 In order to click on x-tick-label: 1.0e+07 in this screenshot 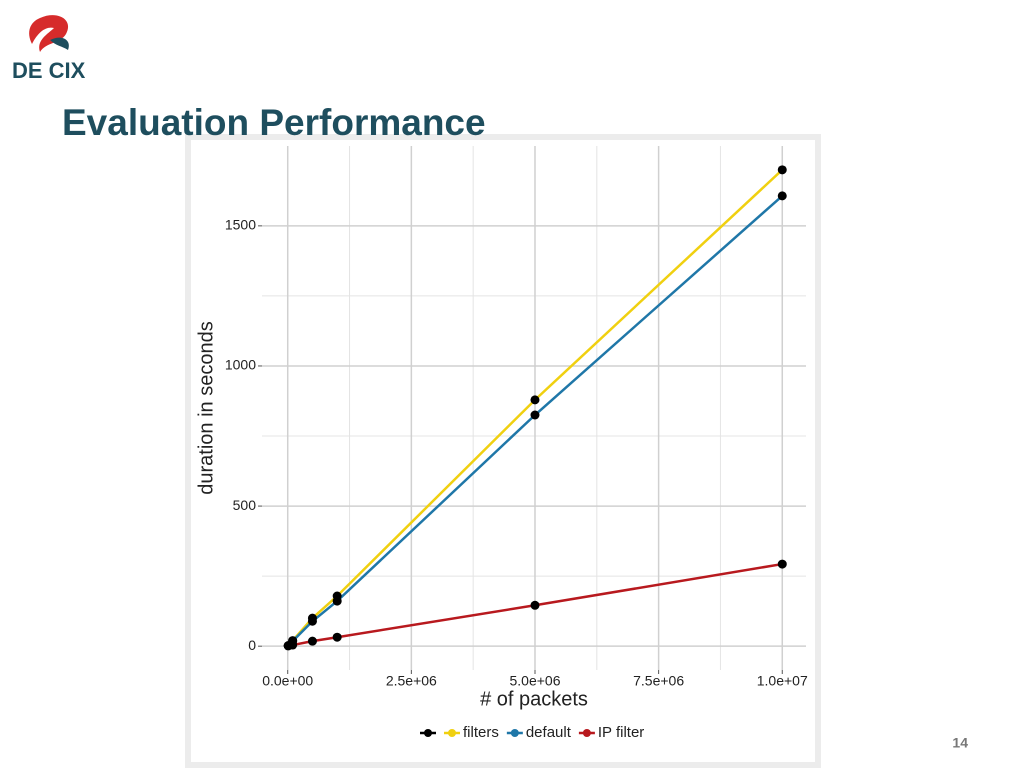, I will do `click(782, 681)`.